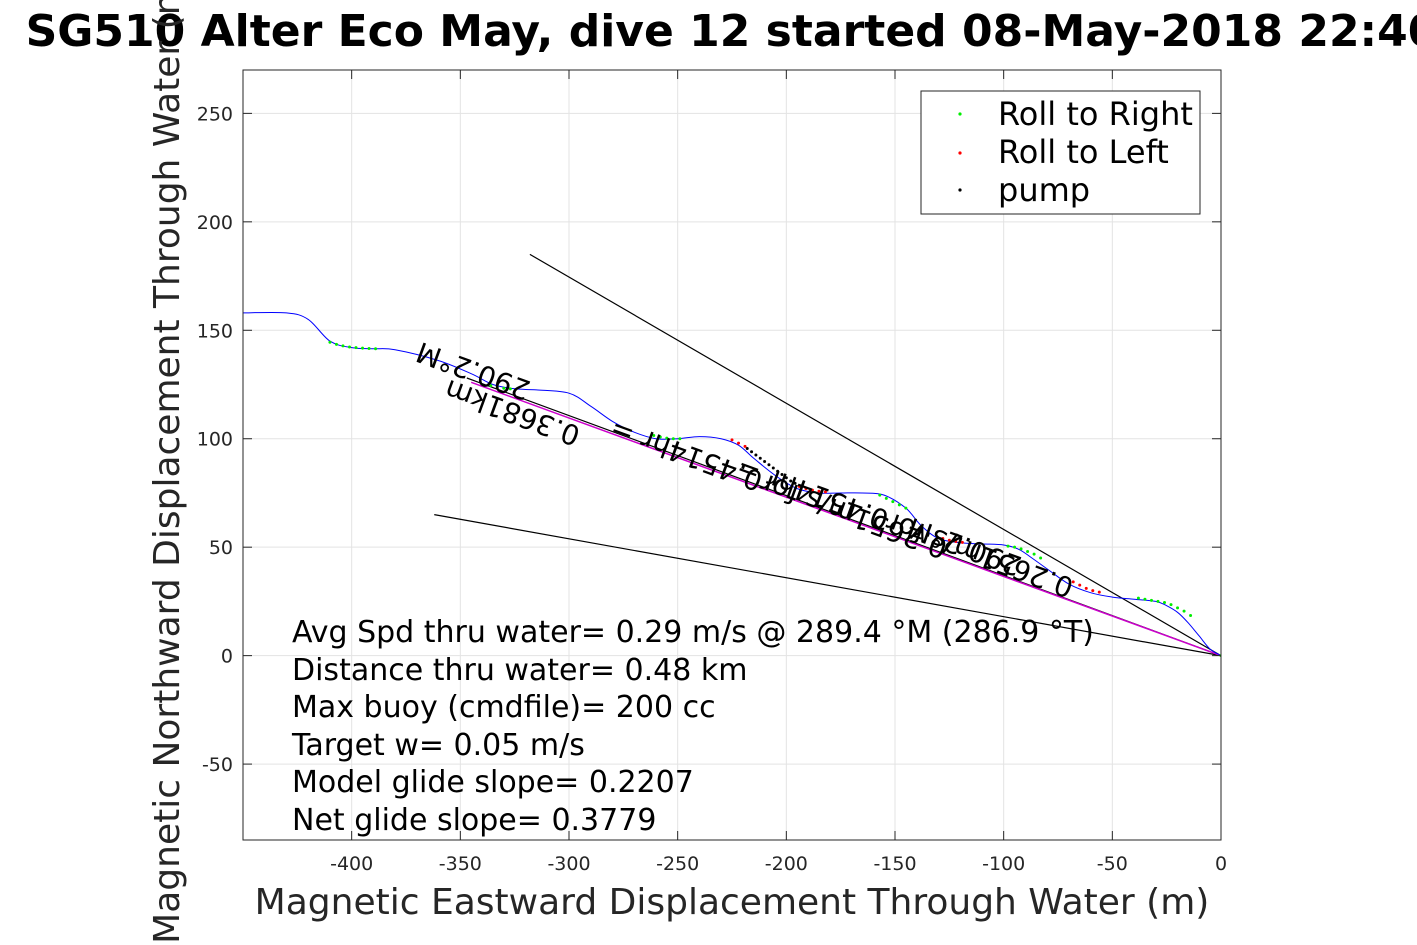 Image resolution: width=1417 pixels, height=945 pixels. Describe the element at coordinates (519, 670) in the screenshot. I see `stats-annotation: Distance thru water= 0.48 km` at that location.